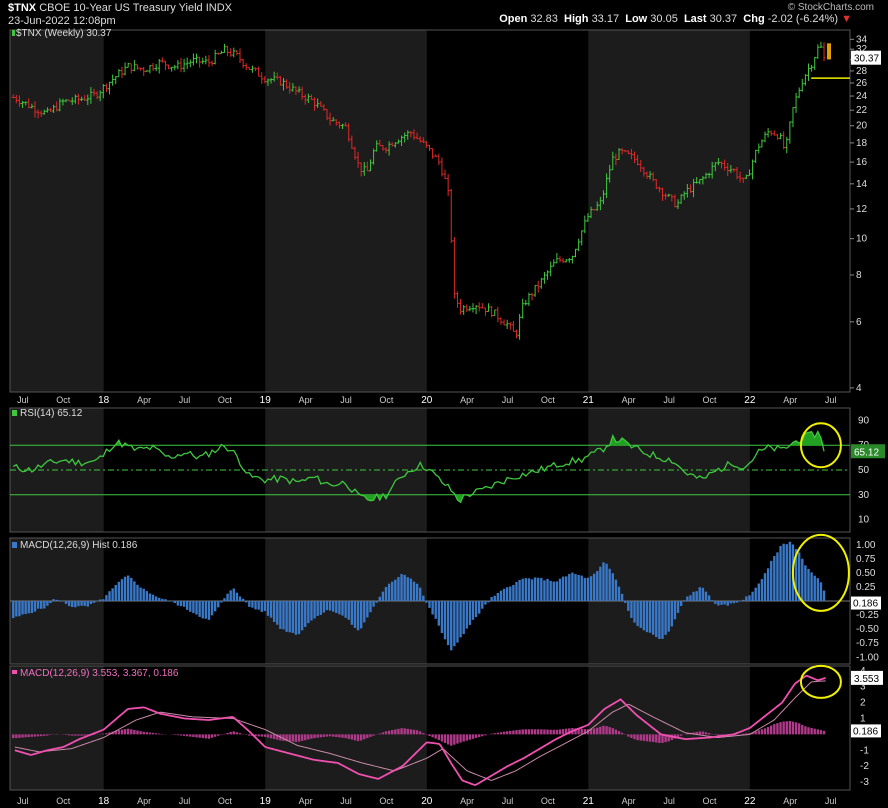 The width and height of the screenshot is (888, 808). I want to click on rsi-legend-swatch-icon, so click(14, 413).